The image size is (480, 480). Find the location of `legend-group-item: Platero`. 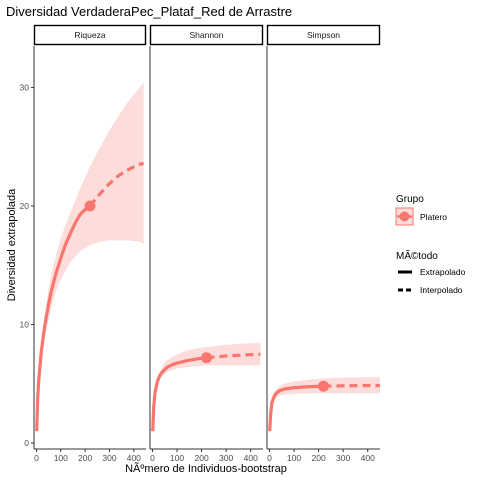

legend-group-item: Platero is located at coordinates (433, 217).